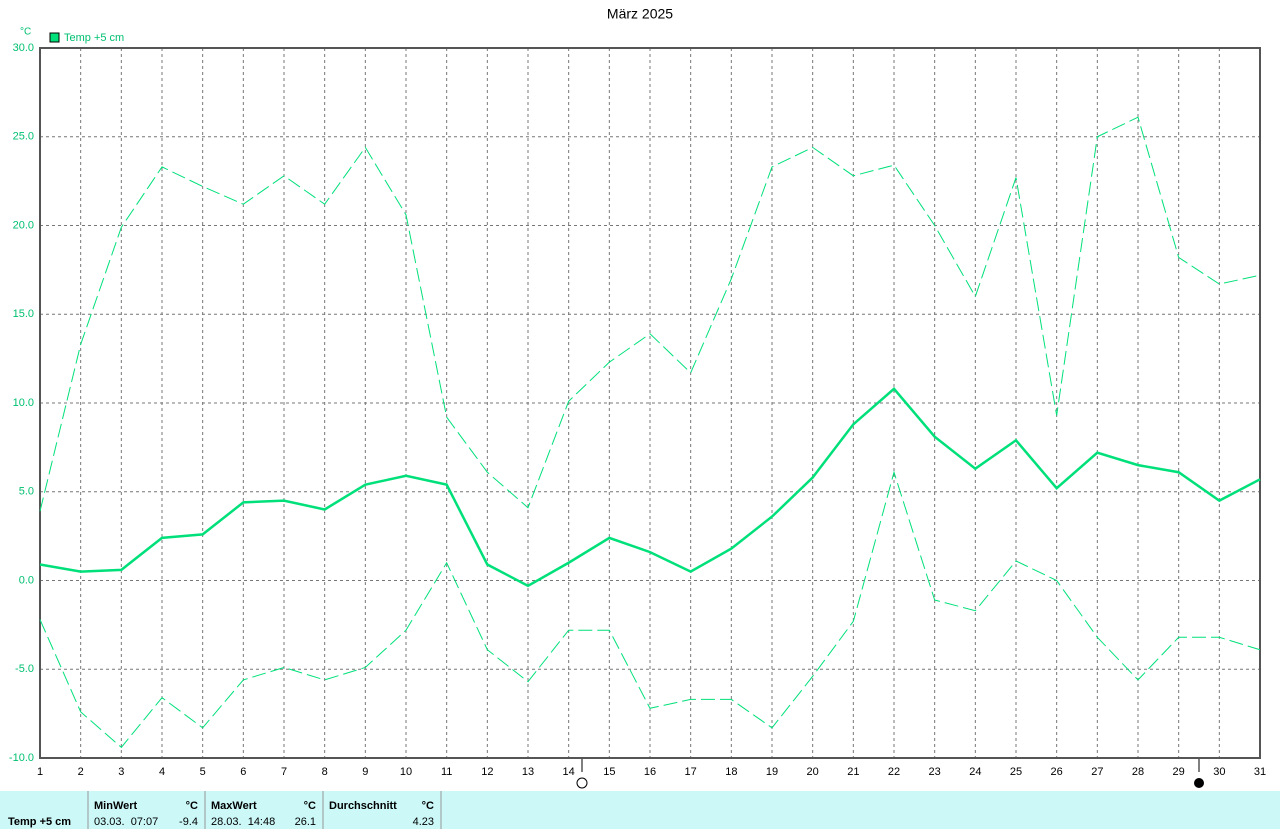  What do you see at coordinates (23, 137) in the screenshot?
I see `y-tick-label: 25.0` at bounding box center [23, 137].